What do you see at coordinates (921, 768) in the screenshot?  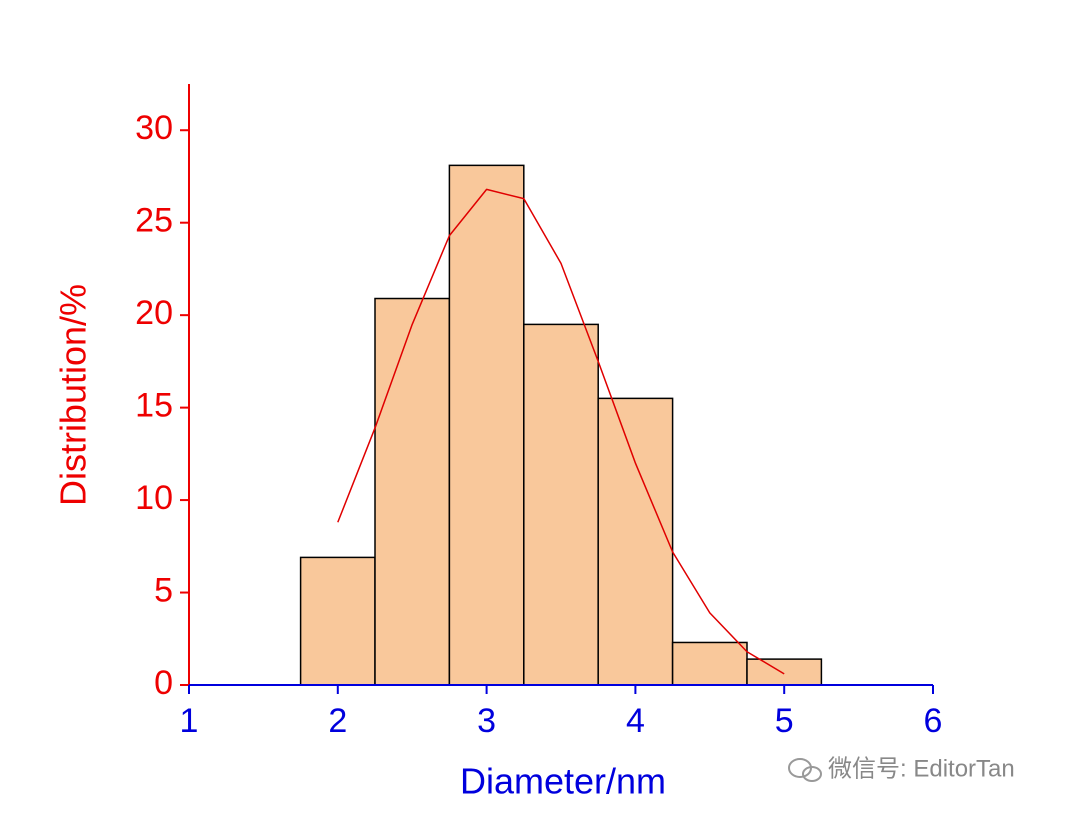 I see `watermark: 微信号: EditorTan` at bounding box center [921, 768].